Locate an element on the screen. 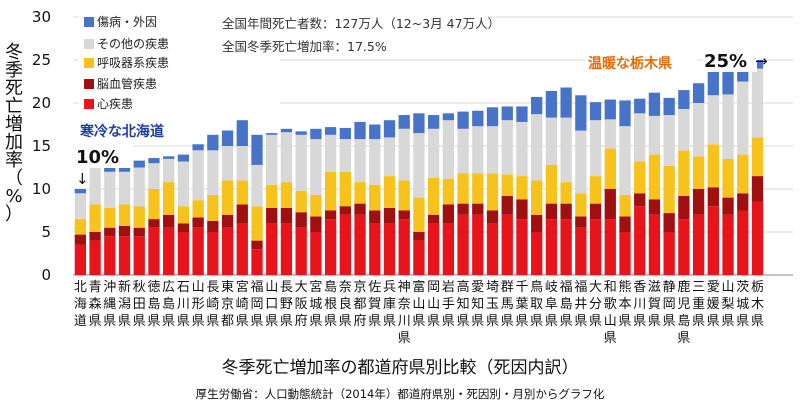 Image resolution: width=800 pixels, height=413 pixels. hokkaido-arrow-icon: ↓ is located at coordinates (82, 179).